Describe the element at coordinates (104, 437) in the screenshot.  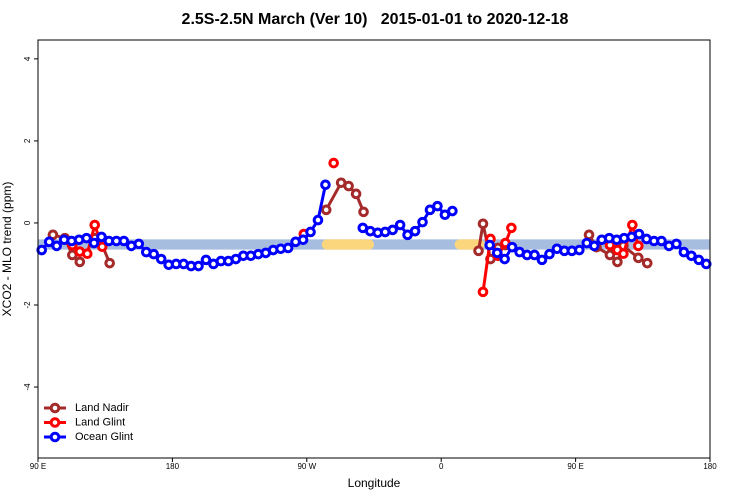
I see `legend-label: Ocean Glint` at that location.